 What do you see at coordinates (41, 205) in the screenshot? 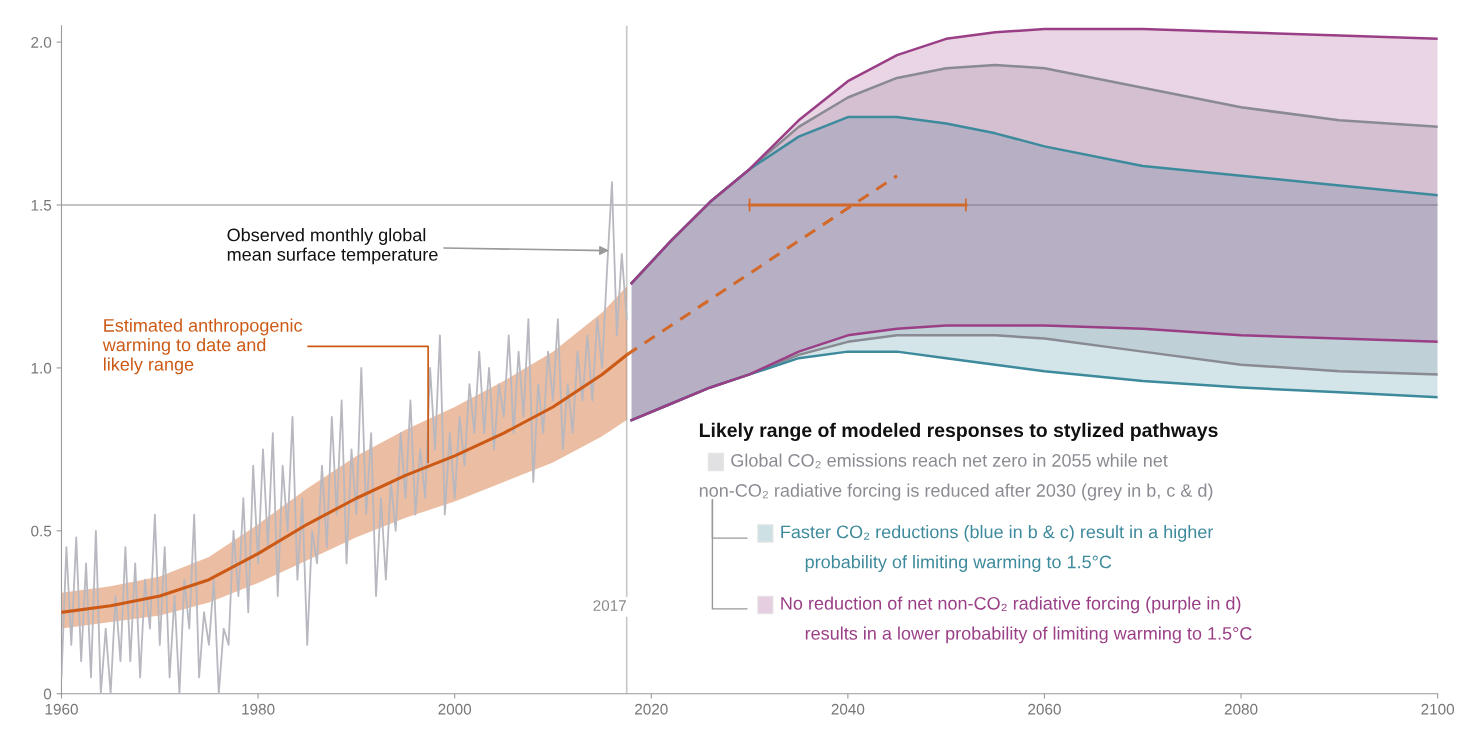
I see `y-tick-label: 1.5` at bounding box center [41, 205].